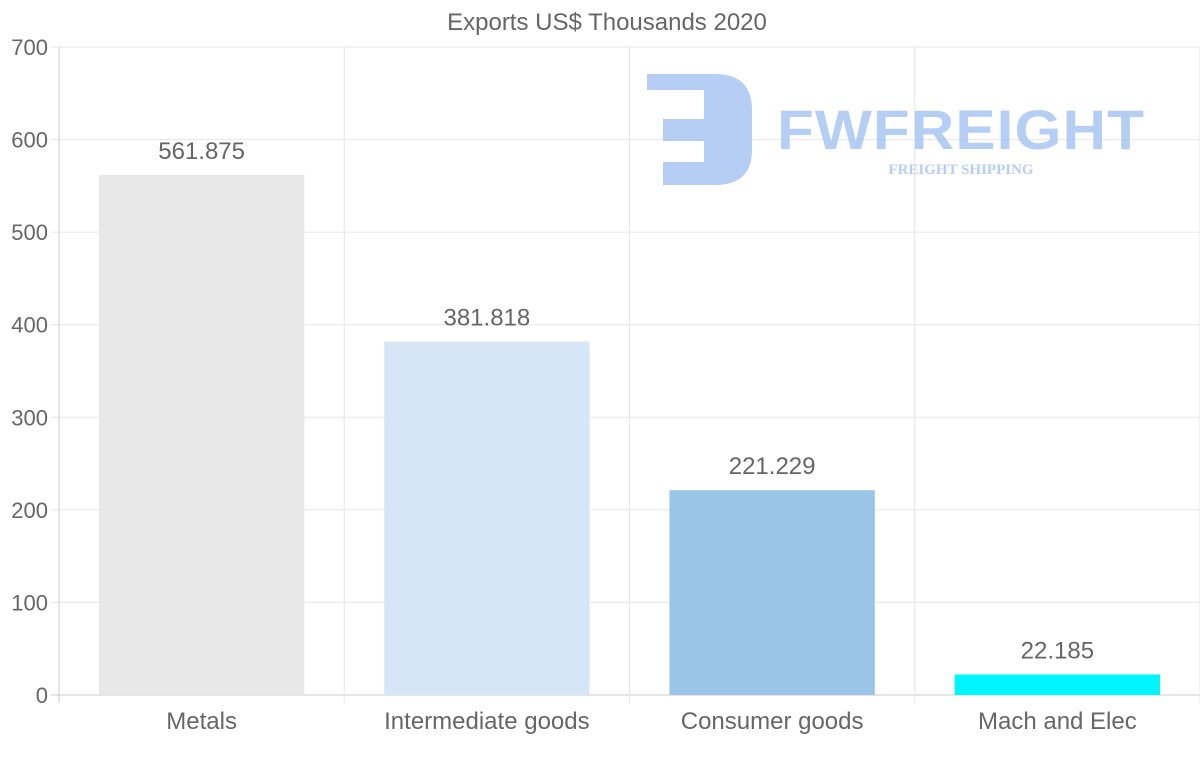 Image resolution: width=1200 pixels, height=763 pixels. I want to click on y-axis: 0 100 200 300 400 500 600 700, so click(29, 371).